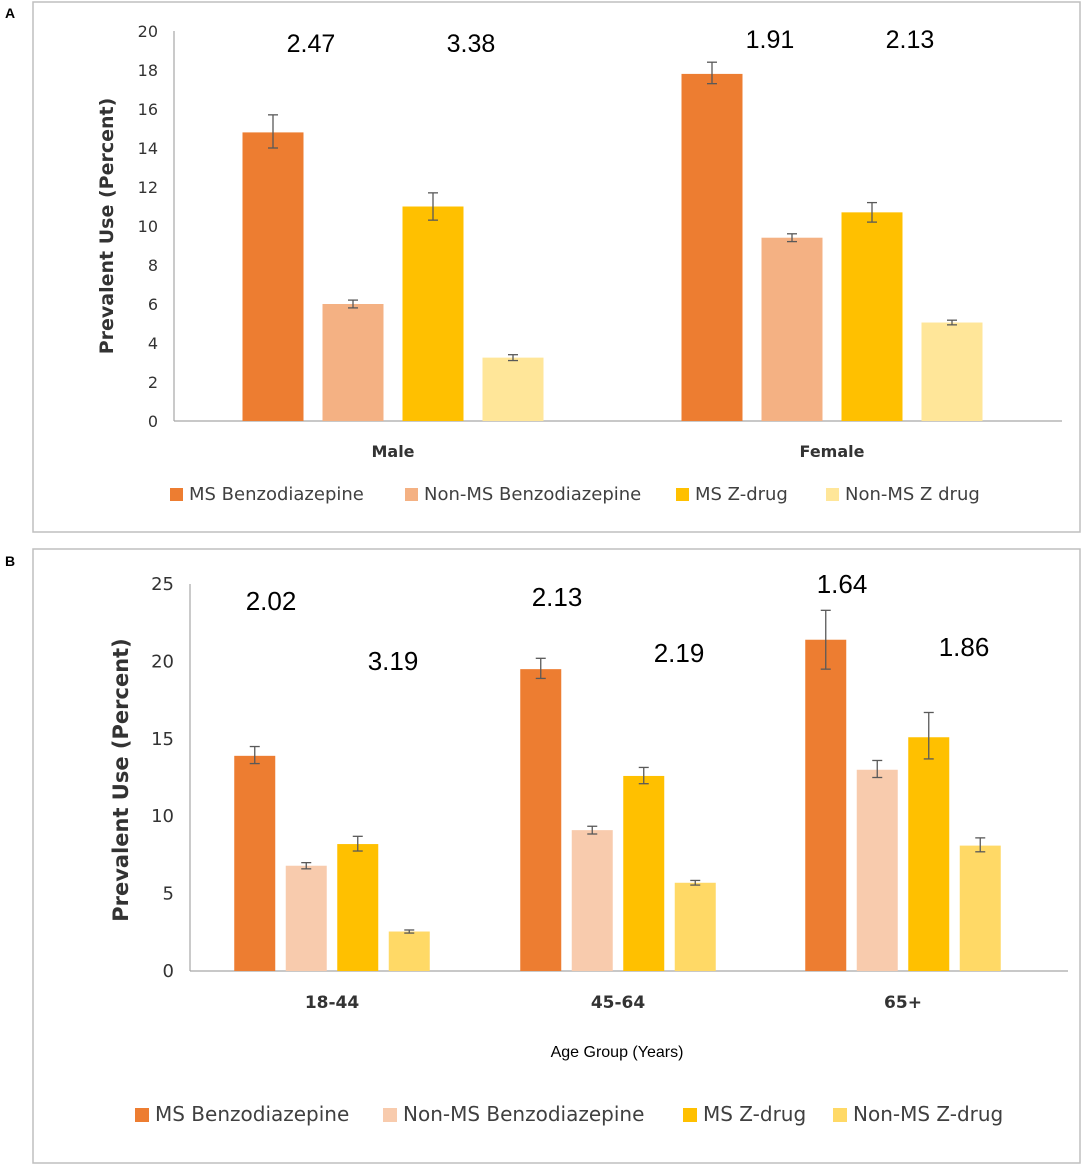  I want to click on bar-ms-z-drug-male, so click(433, 313).